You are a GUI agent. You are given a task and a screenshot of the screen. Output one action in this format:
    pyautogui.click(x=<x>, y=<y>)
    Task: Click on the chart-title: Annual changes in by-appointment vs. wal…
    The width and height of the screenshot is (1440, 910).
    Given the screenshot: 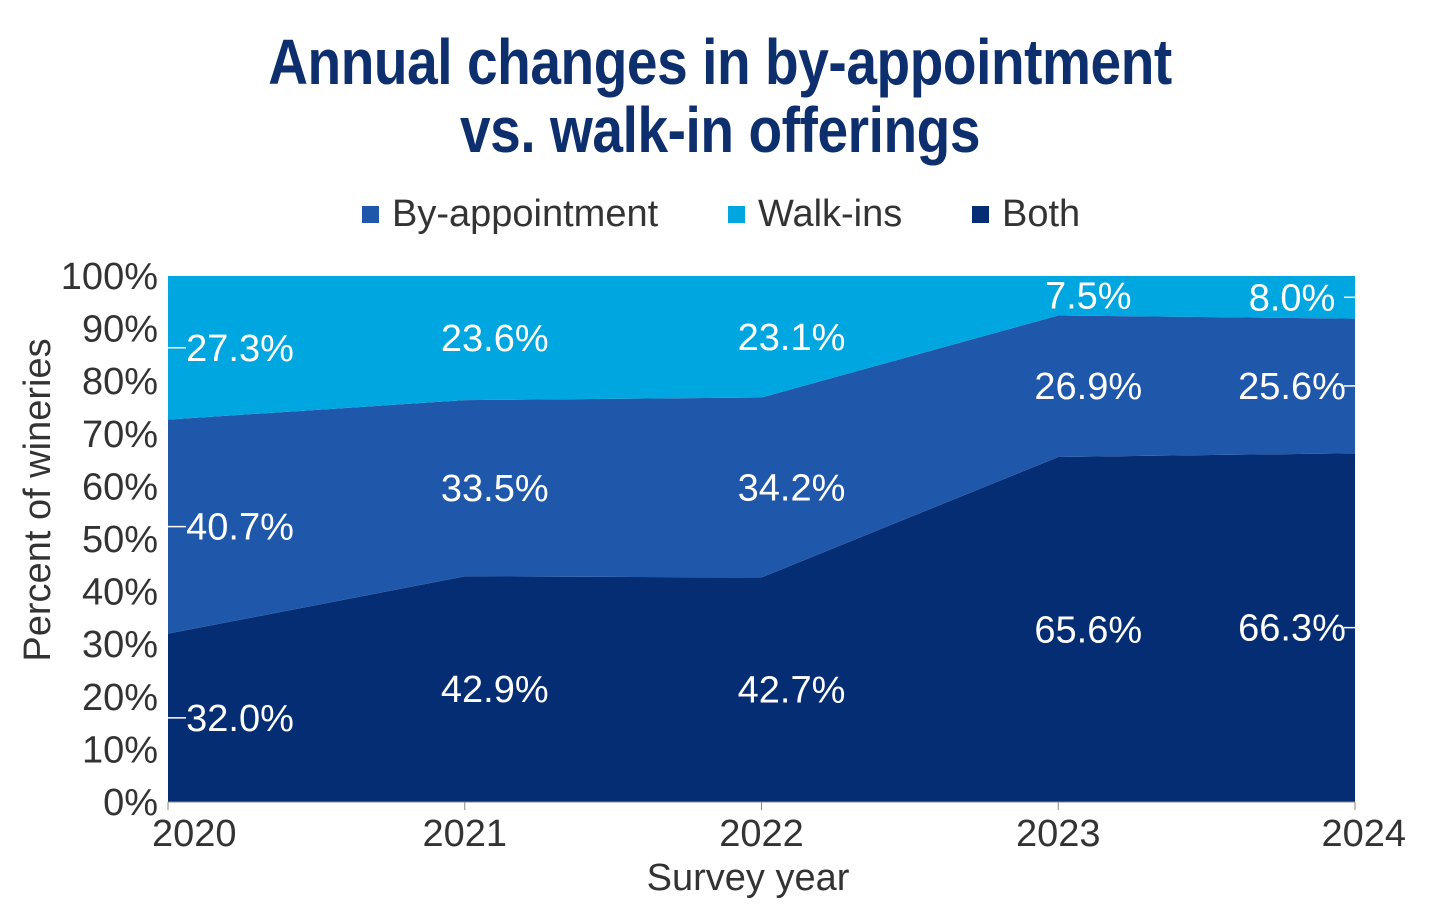 What is the action you would take?
    pyautogui.click(x=720, y=96)
    